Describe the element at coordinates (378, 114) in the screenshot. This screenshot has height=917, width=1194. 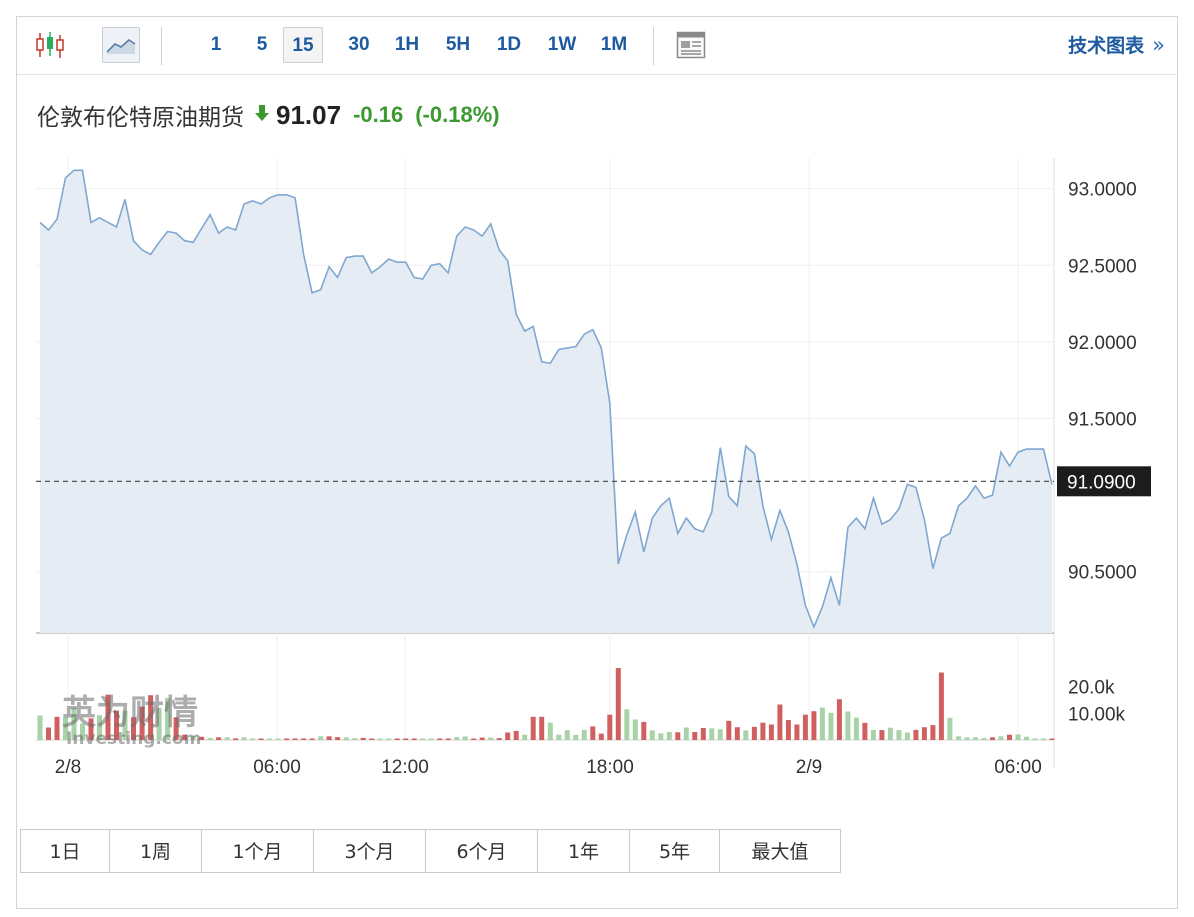
I see `price-change: -0.16` at that location.